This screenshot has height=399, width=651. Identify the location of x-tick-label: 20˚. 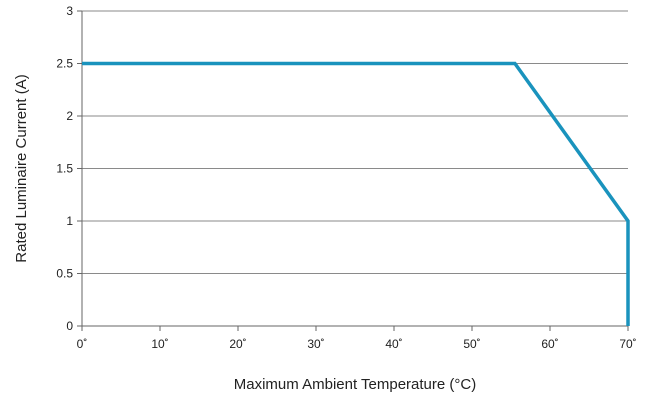
(237, 344).